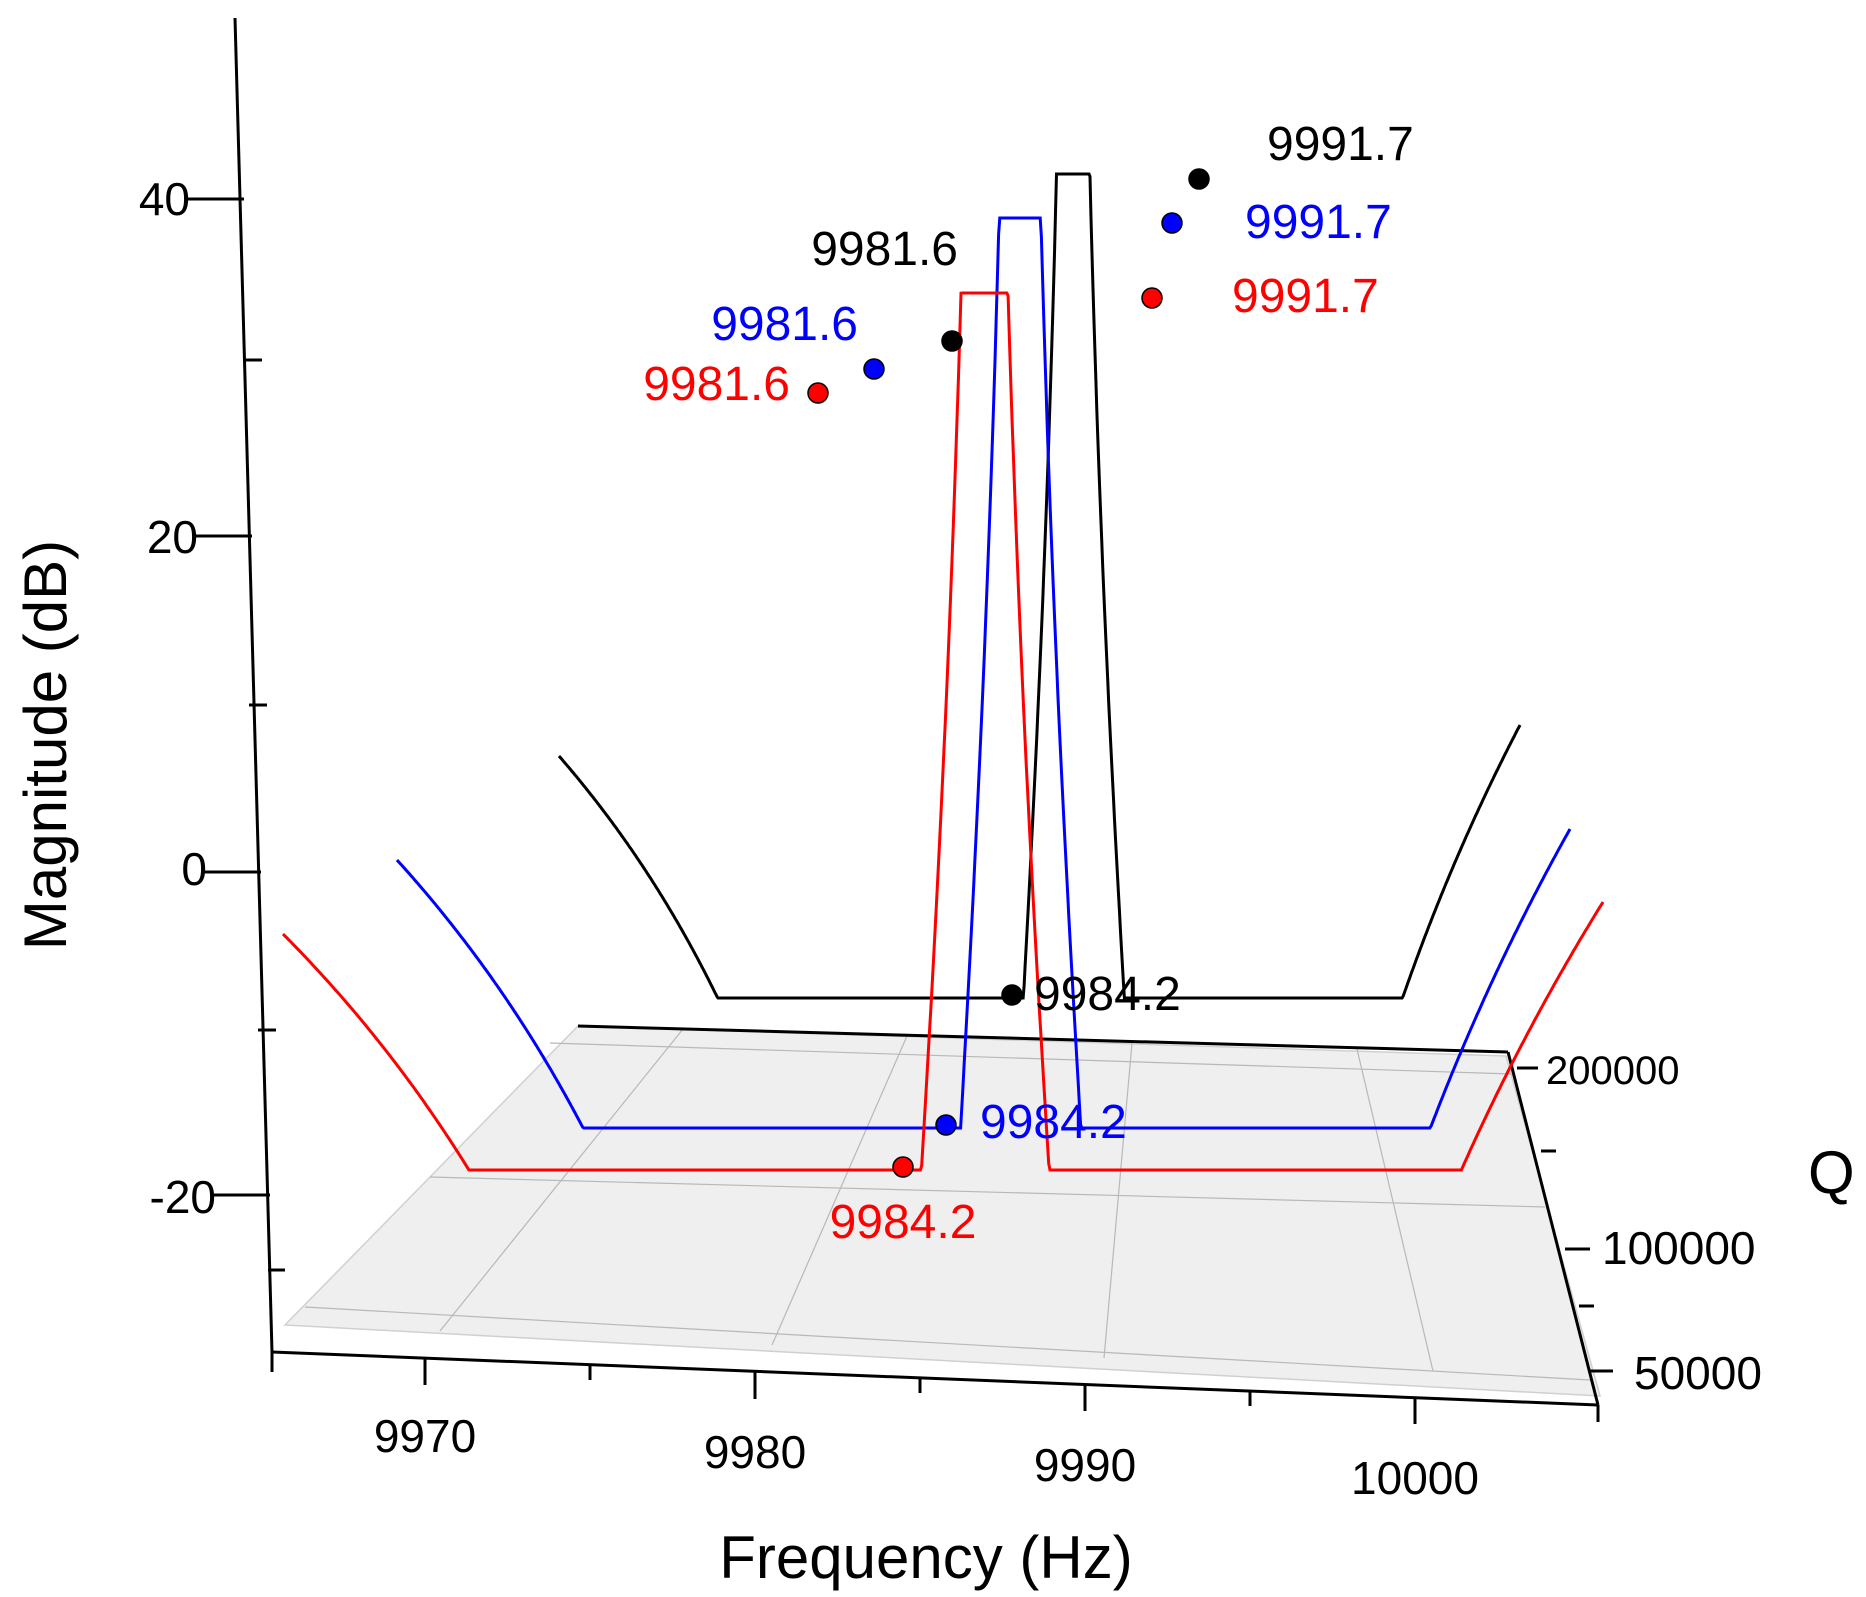  Describe the element at coordinates (425, 1436) in the screenshot. I see `x-tick-label-9970: 9970` at that location.